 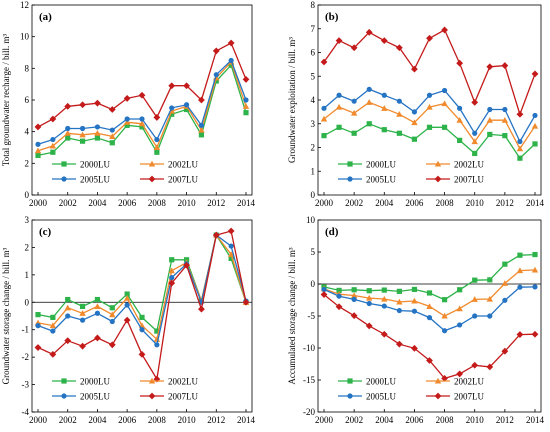 I want to click on y-tick-label: 10, so click(x=25, y=37).